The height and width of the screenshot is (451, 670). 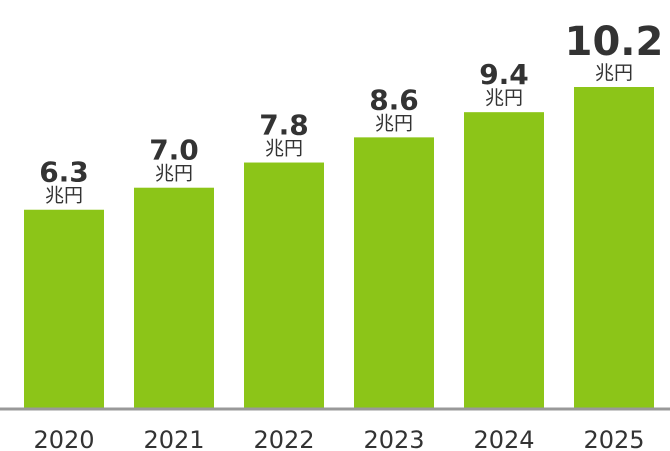 What do you see at coordinates (284, 285) in the screenshot?
I see `bar-2022` at bounding box center [284, 285].